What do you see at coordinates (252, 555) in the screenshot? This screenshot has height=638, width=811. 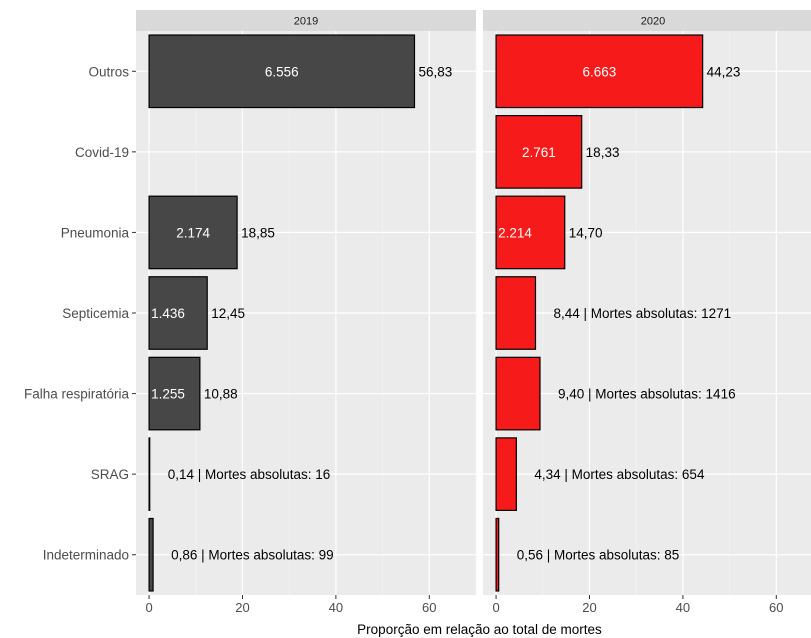 I see `bar-value-label: 0,86 | Mortes absolutas: 99` at bounding box center [252, 555].